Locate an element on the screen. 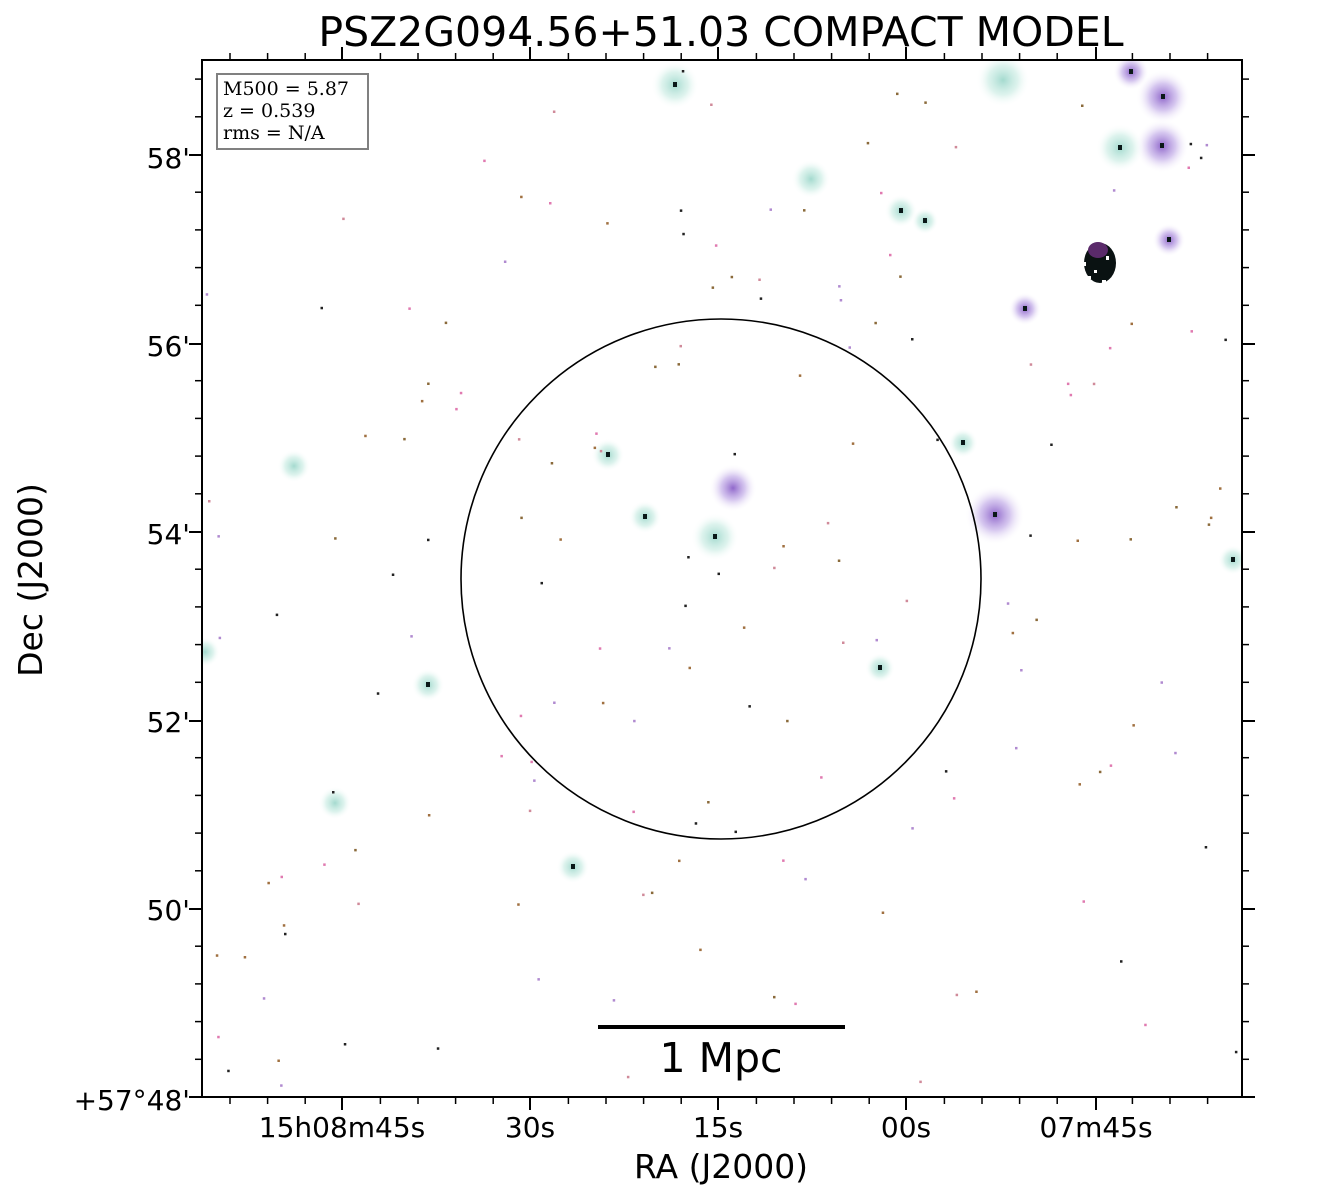  info-rms: rms = N/A is located at coordinates (274, 133).